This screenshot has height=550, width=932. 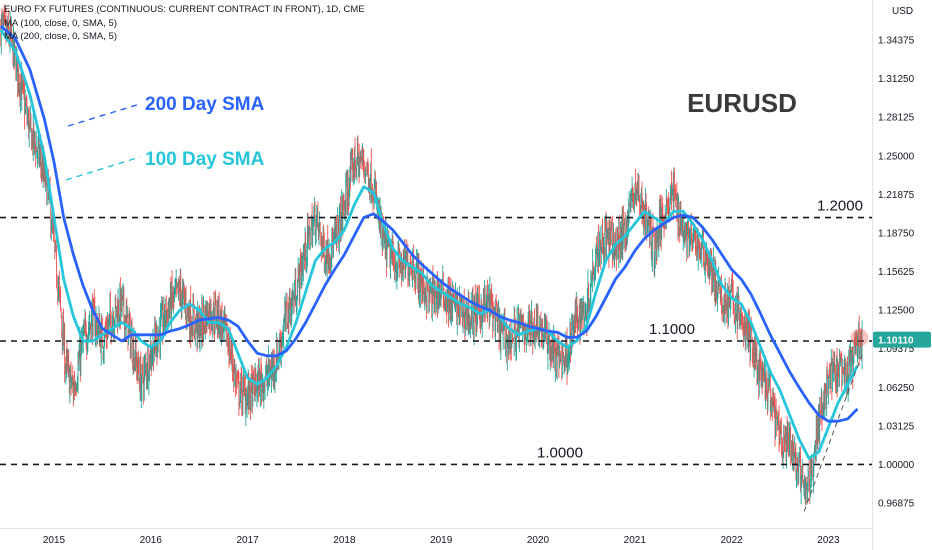 What do you see at coordinates (205, 159) in the screenshot?
I see `sma-100-annotation: 100 Day SMA` at bounding box center [205, 159].